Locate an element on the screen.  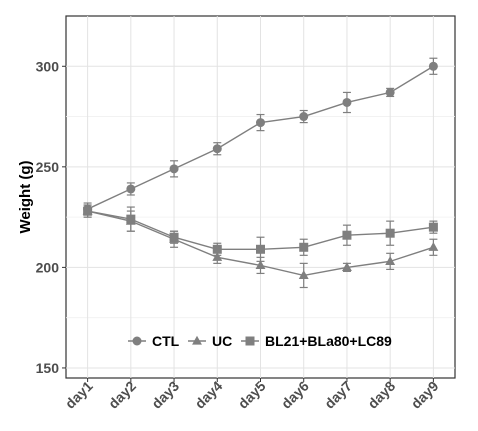
y-tick-label: 200 is located at coordinates (48, 267).